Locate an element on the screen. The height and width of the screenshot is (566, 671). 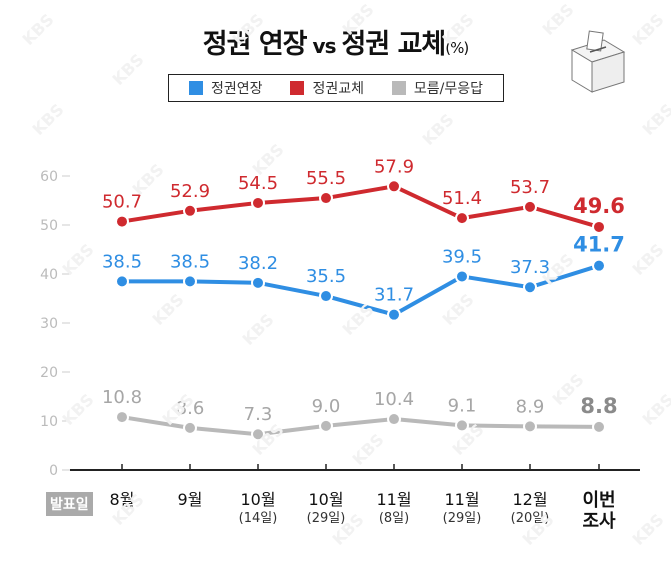
data-label: 38.2 is located at coordinates (258, 263).